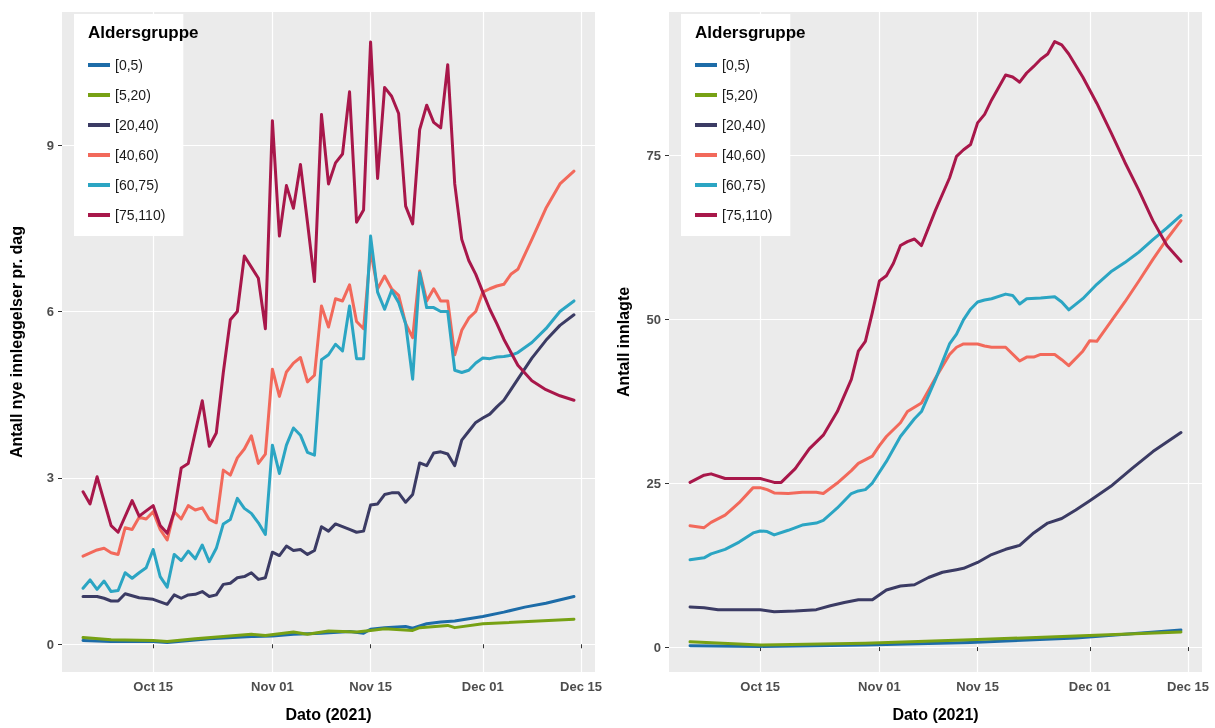 This screenshot has width=1215, height=728. Describe the element at coordinates (623, 342) in the screenshot. I see `y-axis-title: Antall innlagte` at that location.